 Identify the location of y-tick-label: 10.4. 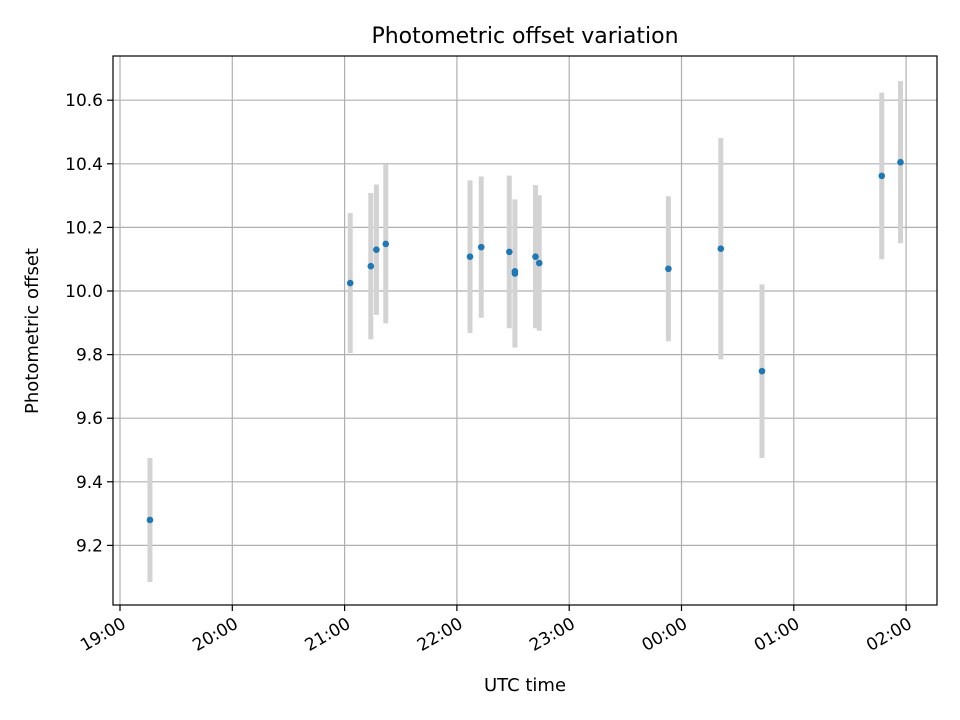
(84, 165).